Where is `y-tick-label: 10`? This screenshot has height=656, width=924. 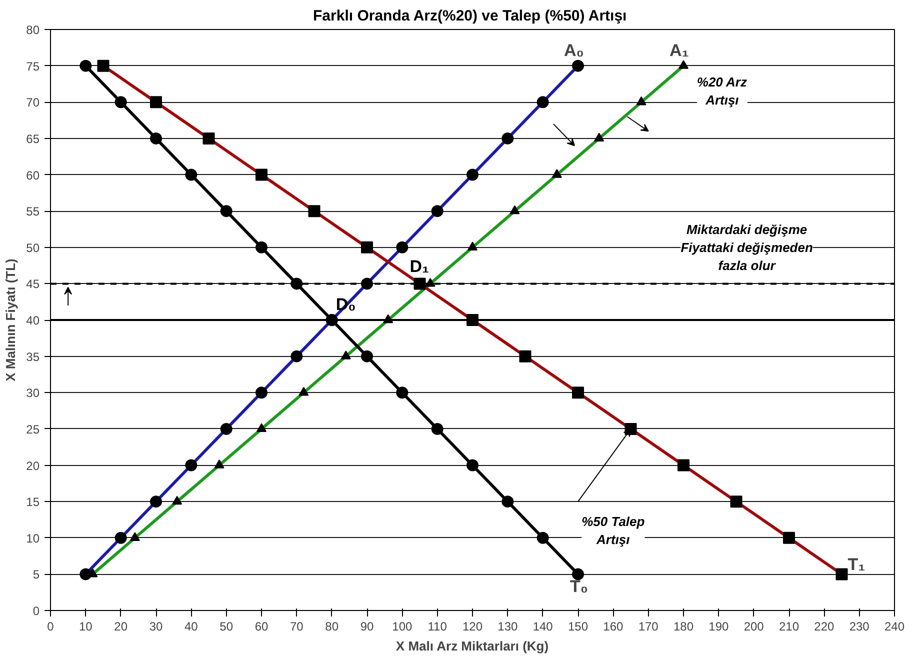
y-tick-label: 10 is located at coordinates (33, 538).